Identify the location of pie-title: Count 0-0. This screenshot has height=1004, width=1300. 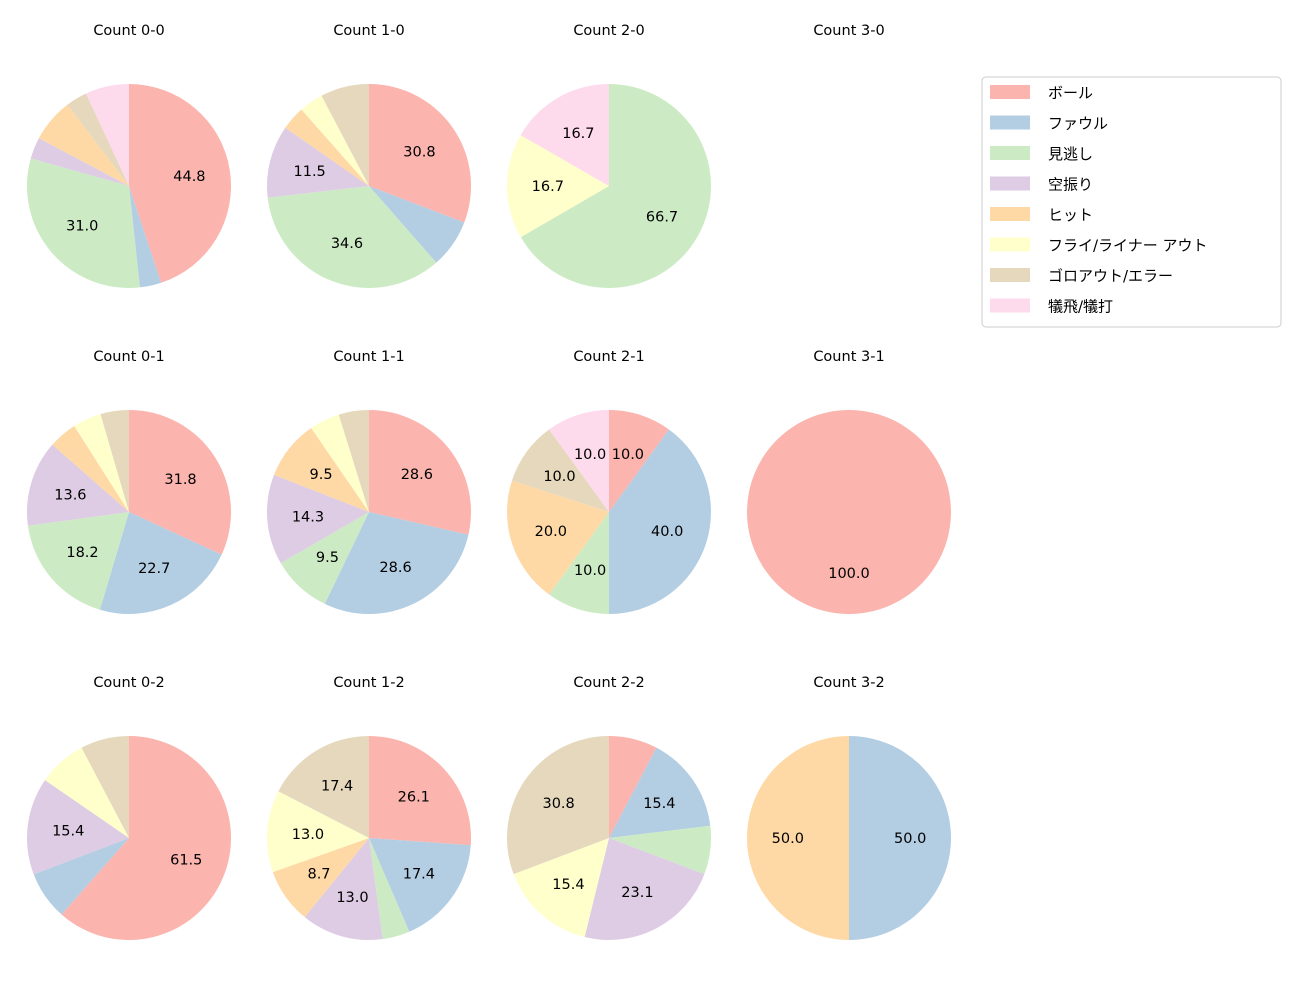
(128, 31).